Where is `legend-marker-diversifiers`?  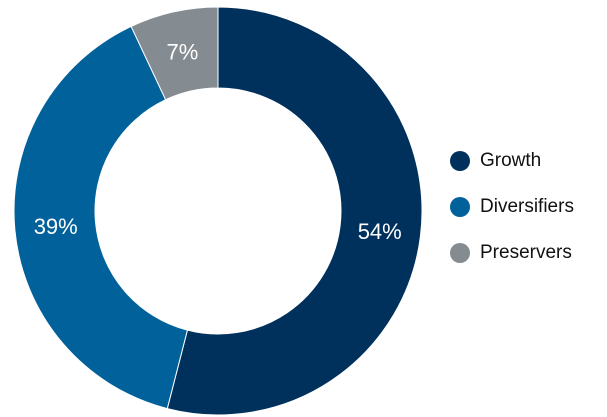 legend-marker-diversifiers is located at coordinates (460, 207).